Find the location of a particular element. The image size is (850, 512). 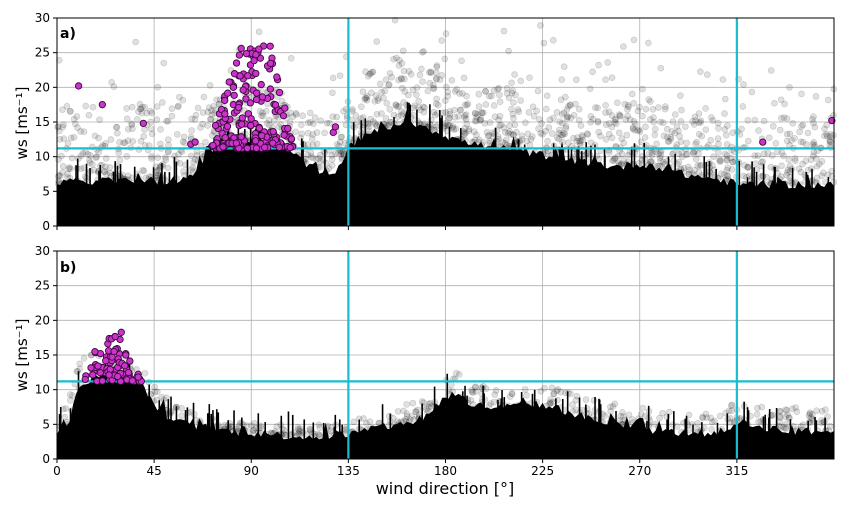

y-tick-label: 10 is located at coordinates (42, 390).